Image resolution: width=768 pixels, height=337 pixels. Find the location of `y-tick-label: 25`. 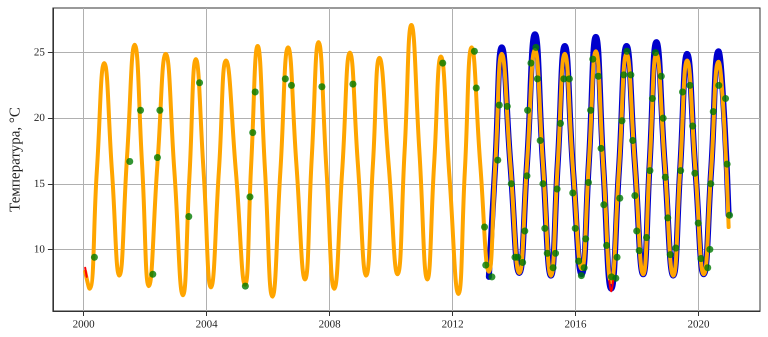

y-tick-label: 25 is located at coordinates (40, 52).